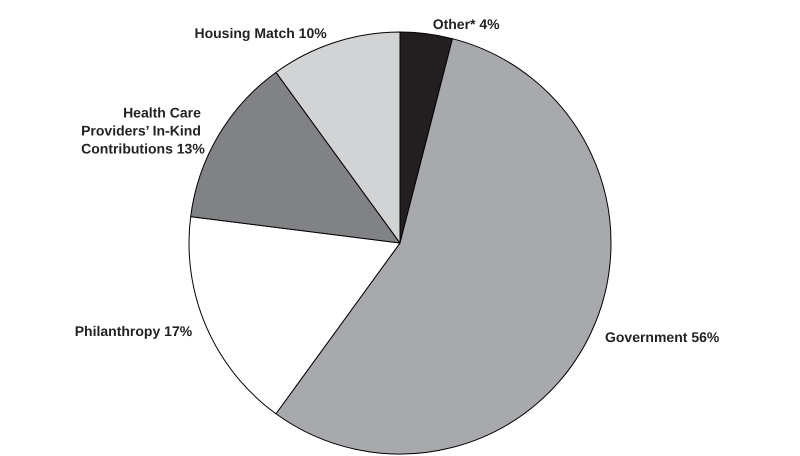 Image resolution: width=800 pixels, height=456 pixels. Describe the element at coordinates (133, 330) in the screenshot. I see `slice-label: Philanthropy 17%` at that location.